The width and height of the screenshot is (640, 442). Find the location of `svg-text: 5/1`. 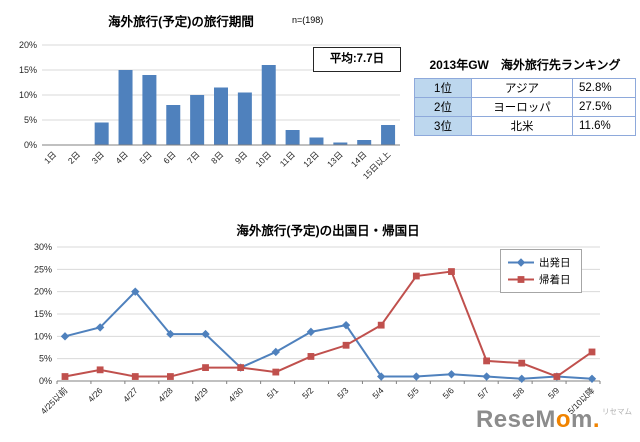

svg-text: 5/1 is located at coordinates (273, 393).